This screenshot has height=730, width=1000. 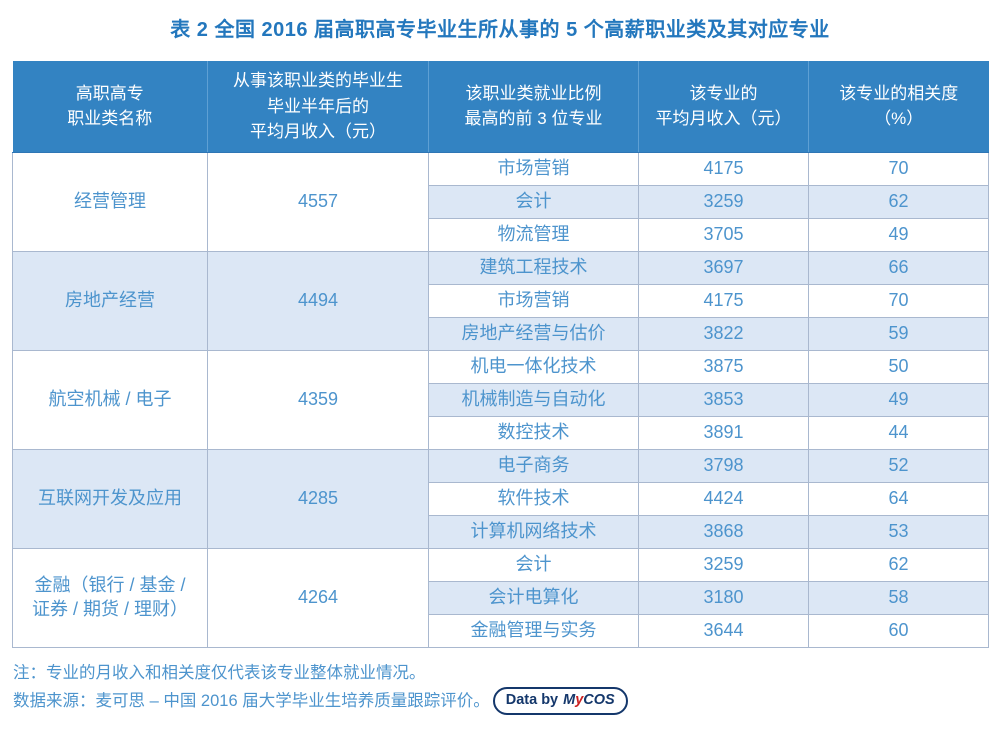 I want to click on category-income-cell: 4285, so click(x=318, y=498).